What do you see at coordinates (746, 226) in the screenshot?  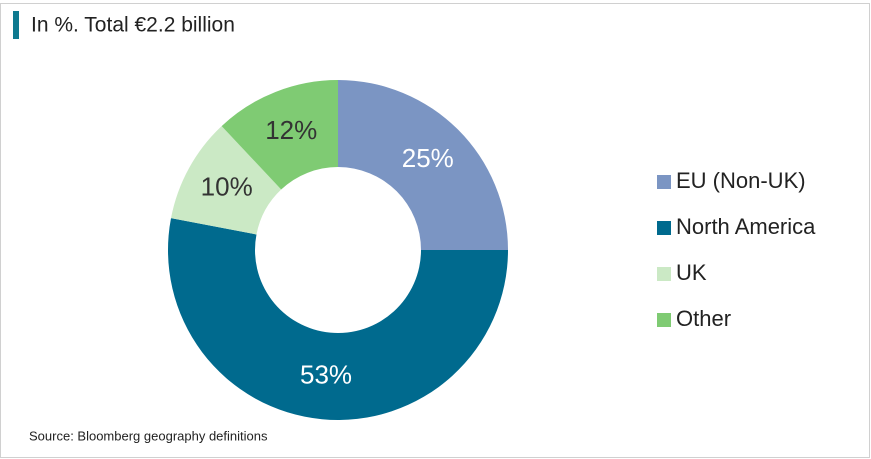 I see `legend-label: North America` at bounding box center [746, 226].